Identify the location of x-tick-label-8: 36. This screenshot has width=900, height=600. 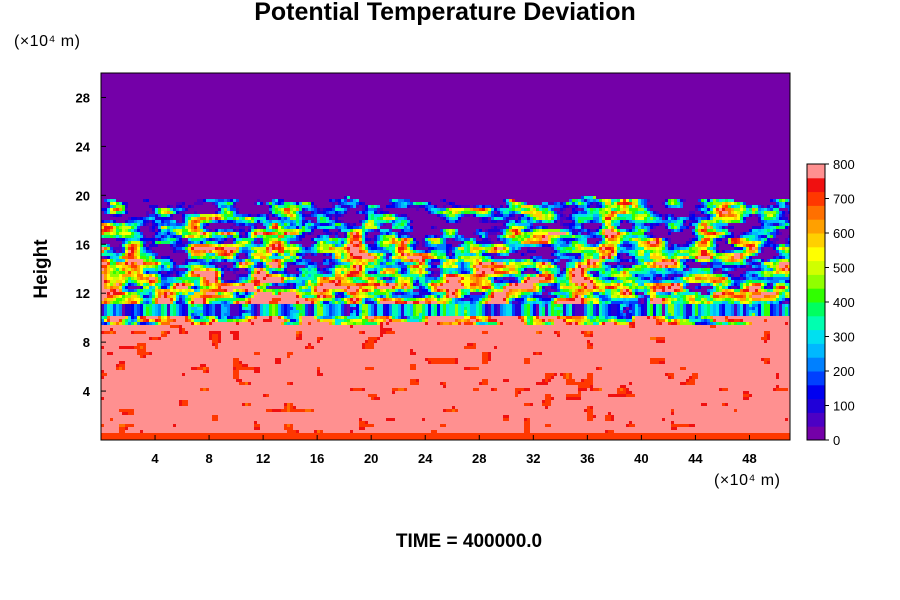
(587, 458).